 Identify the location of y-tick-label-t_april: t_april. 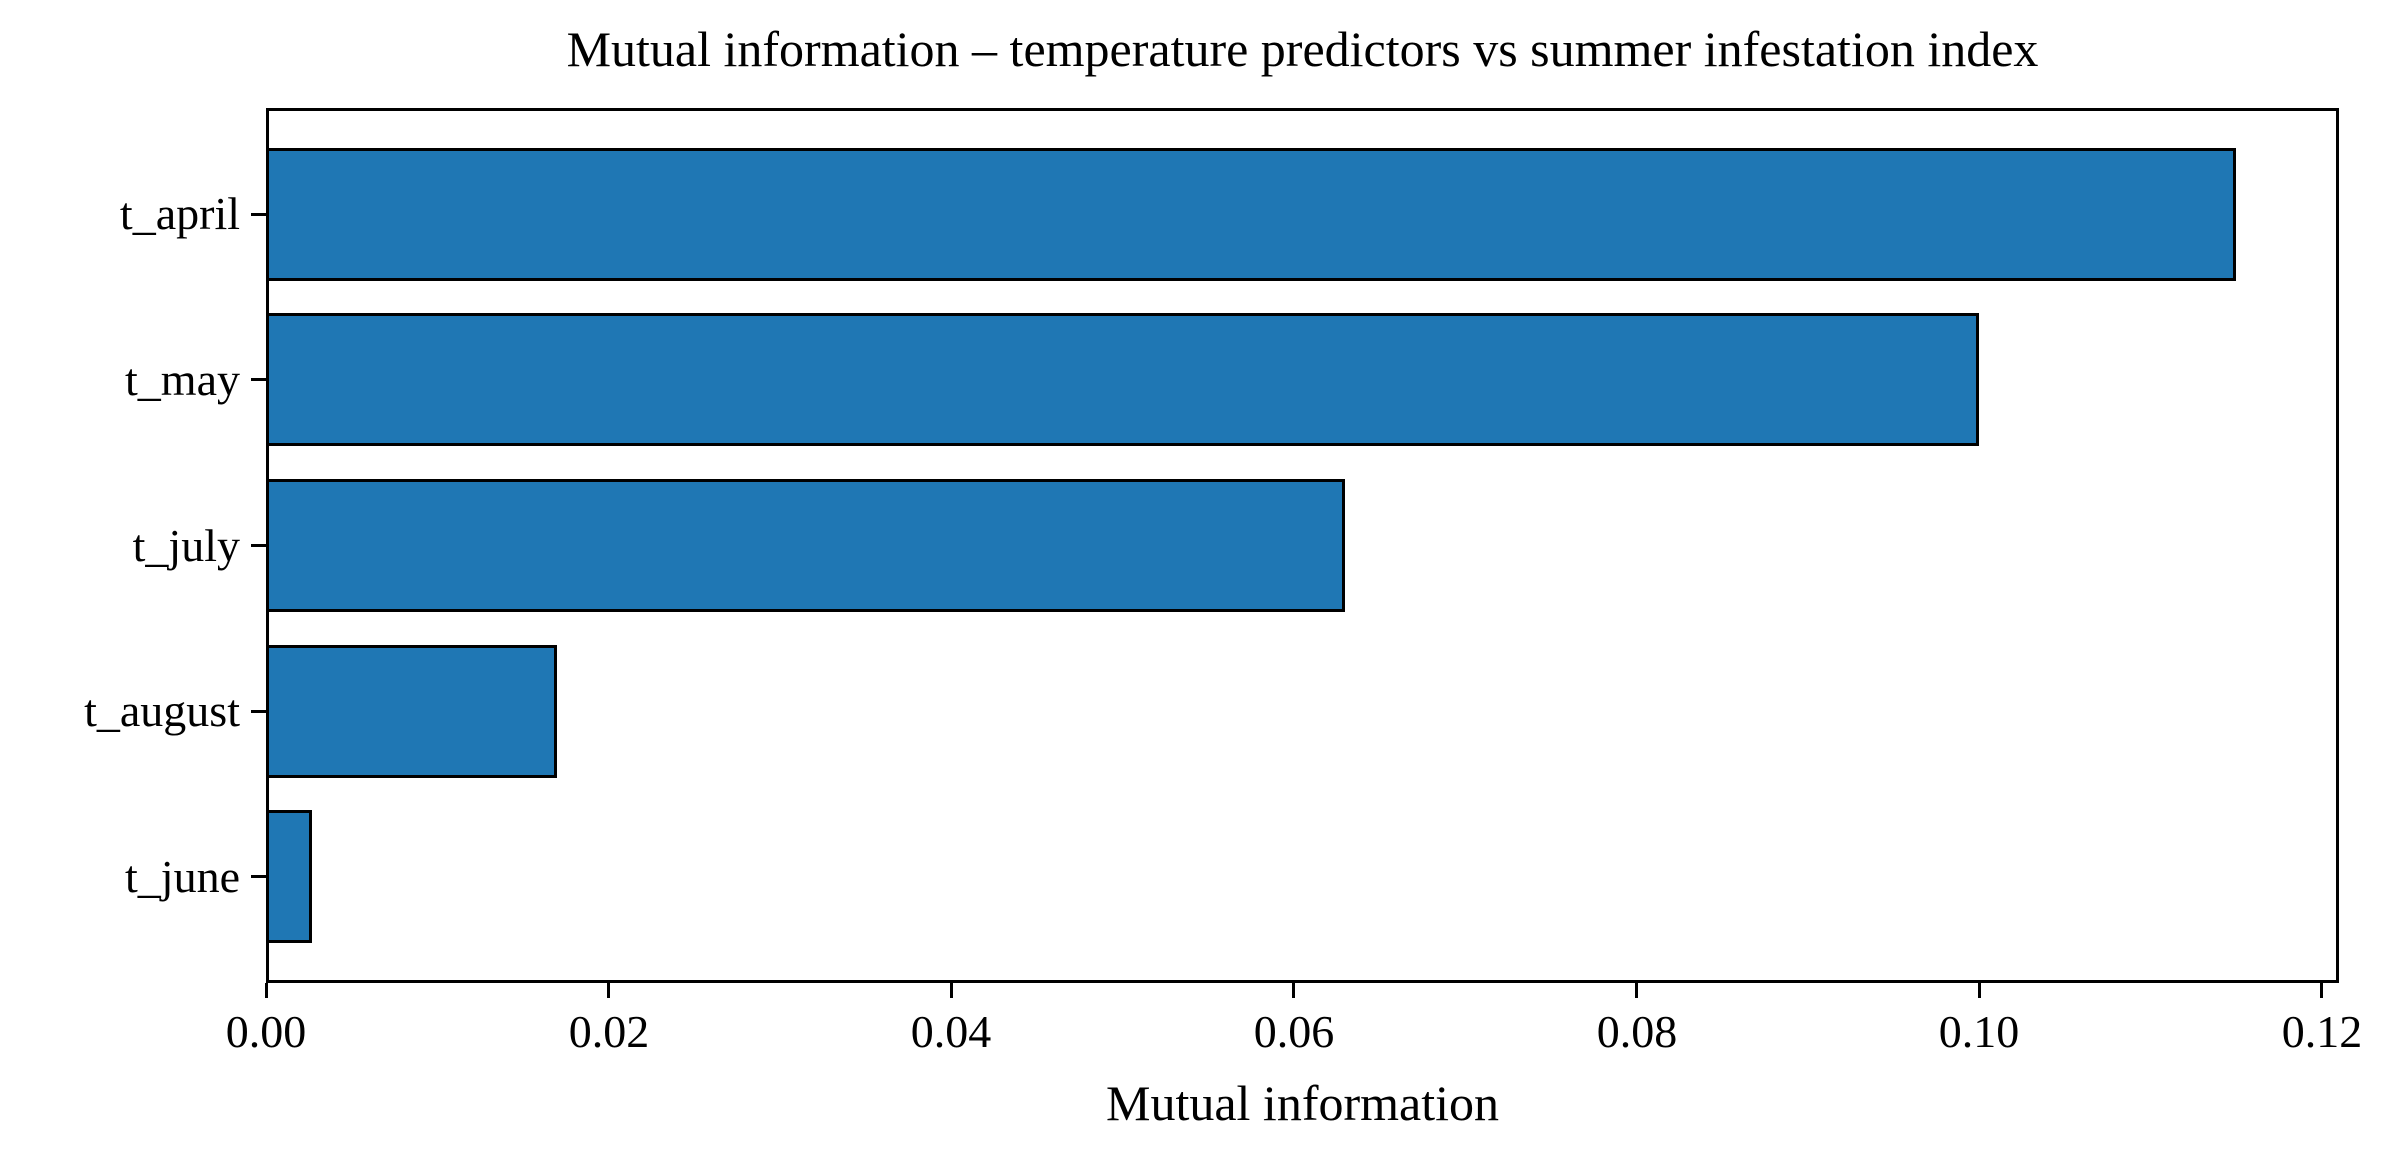
(179, 213).